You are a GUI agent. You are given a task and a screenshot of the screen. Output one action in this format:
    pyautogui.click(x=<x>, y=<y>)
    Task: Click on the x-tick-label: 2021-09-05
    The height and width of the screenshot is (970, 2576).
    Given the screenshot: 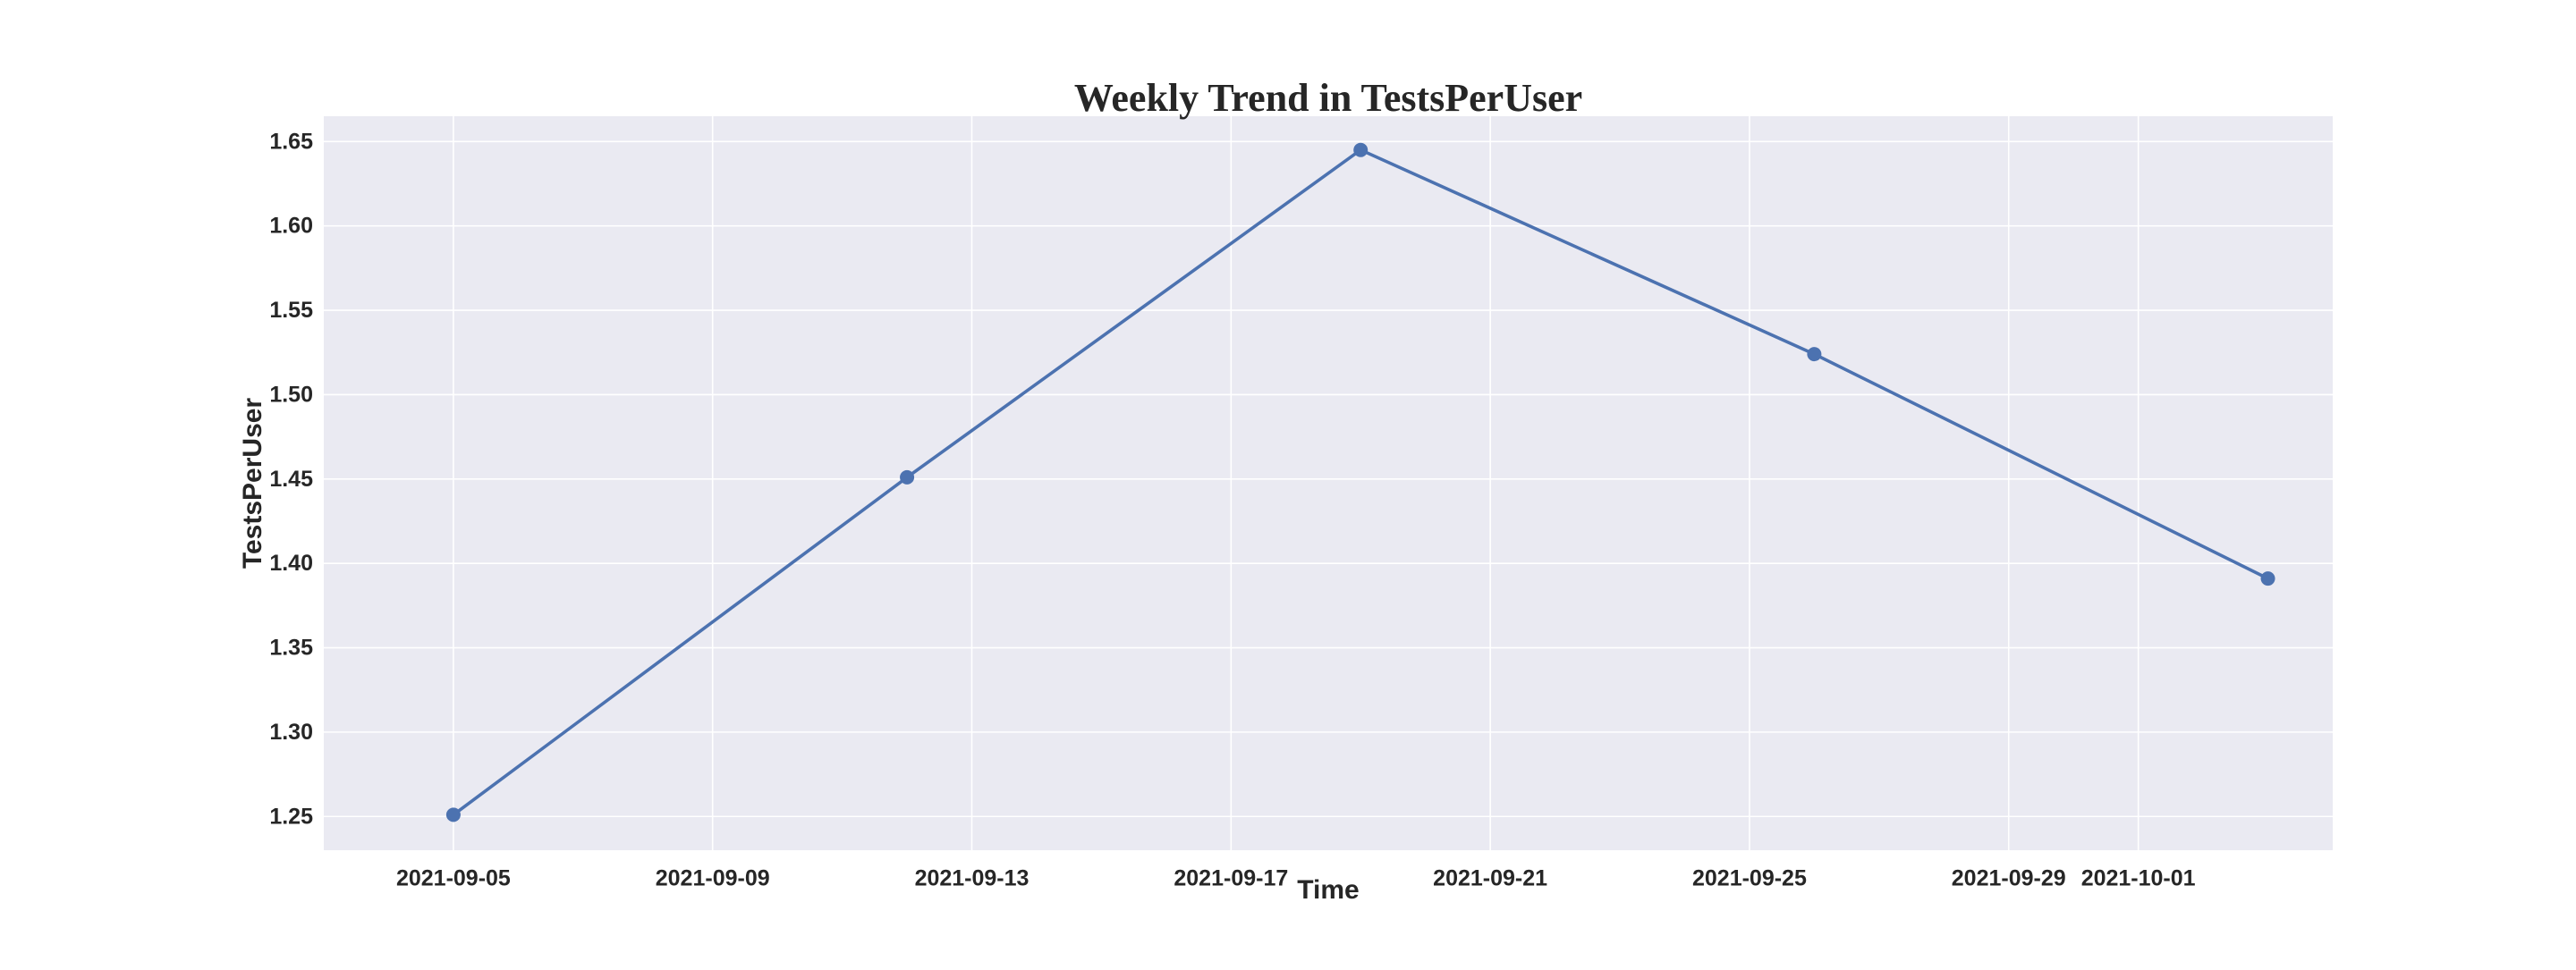 What is the action you would take?
    pyautogui.click(x=453, y=878)
    